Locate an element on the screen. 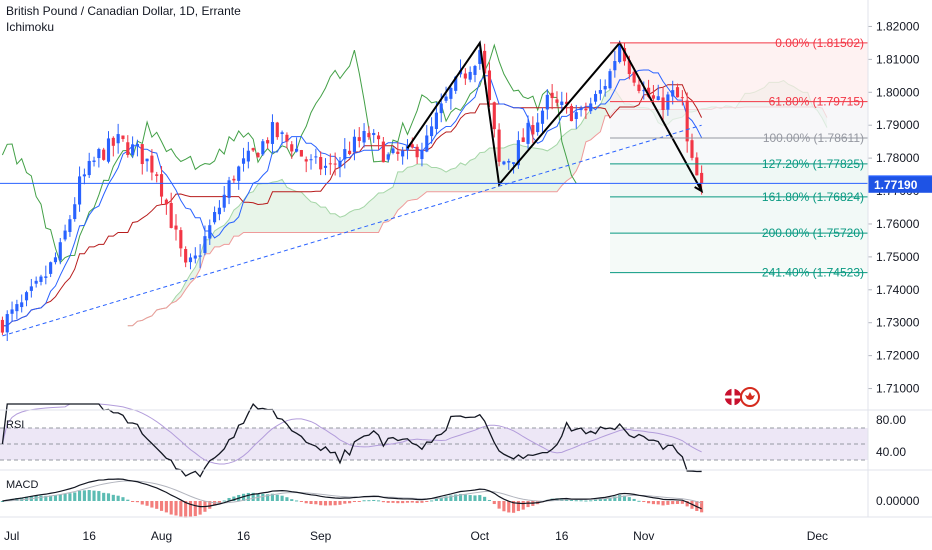 The width and height of the screenshot is (932, 550). pattern-zigzag is located at coordinates (554, 116).